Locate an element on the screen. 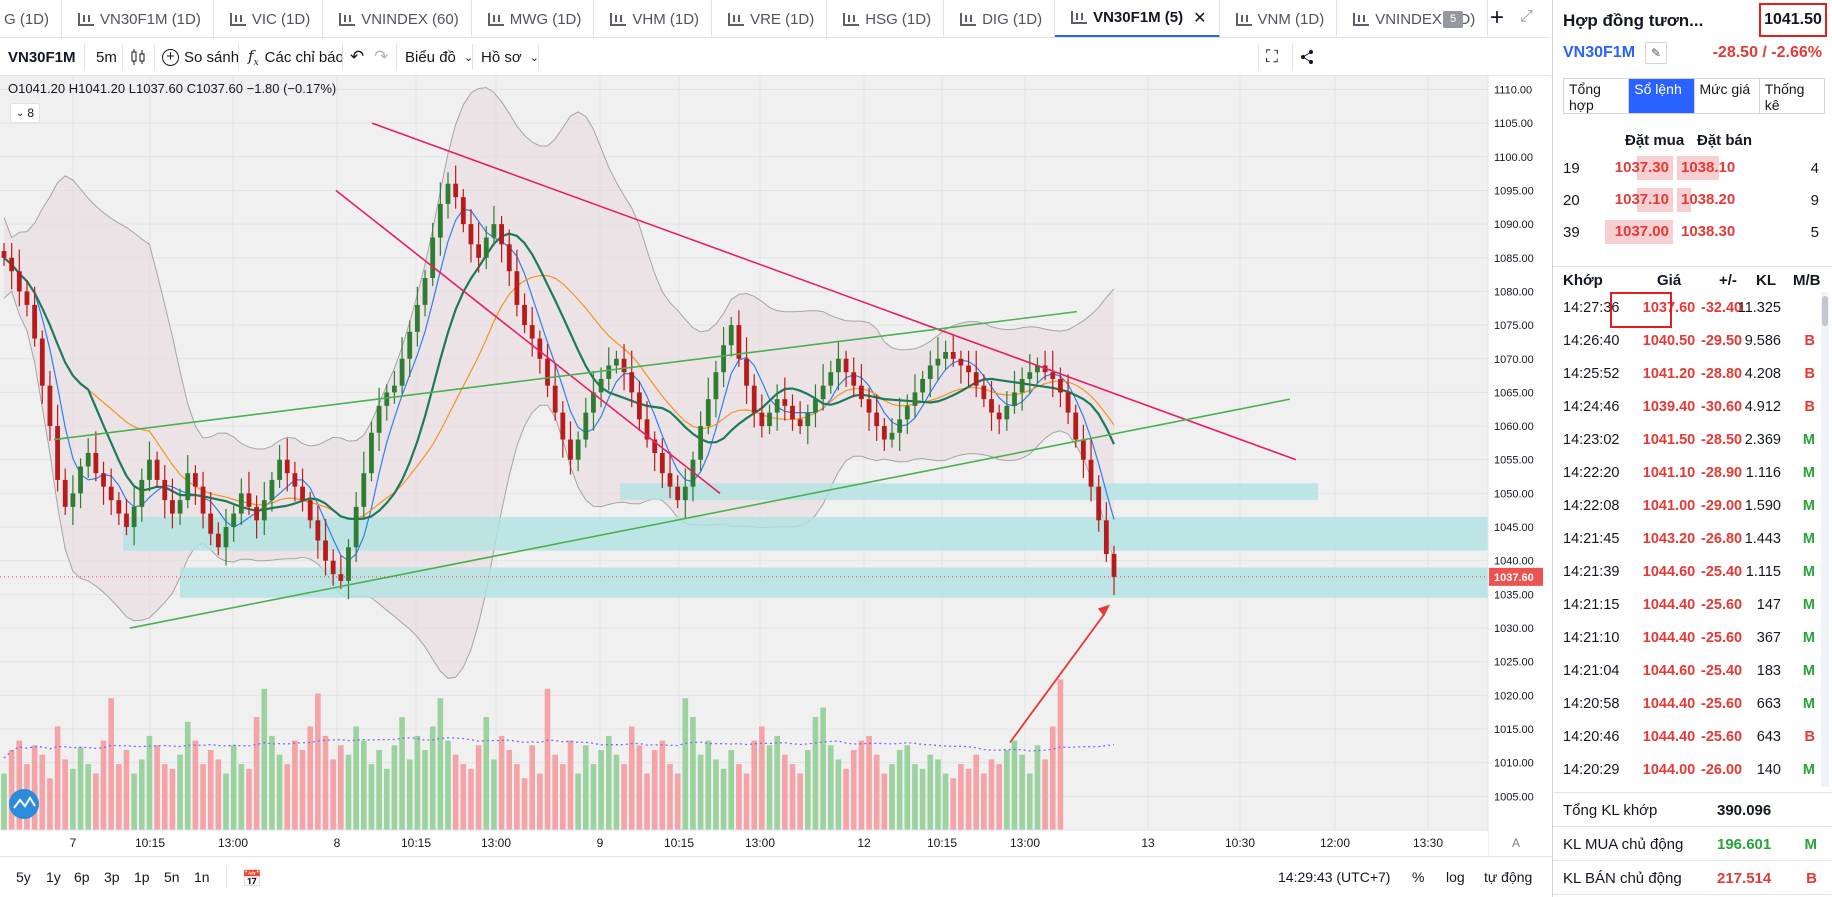  tab-item: DIG (1D) is located at coordinates (1000, 18).